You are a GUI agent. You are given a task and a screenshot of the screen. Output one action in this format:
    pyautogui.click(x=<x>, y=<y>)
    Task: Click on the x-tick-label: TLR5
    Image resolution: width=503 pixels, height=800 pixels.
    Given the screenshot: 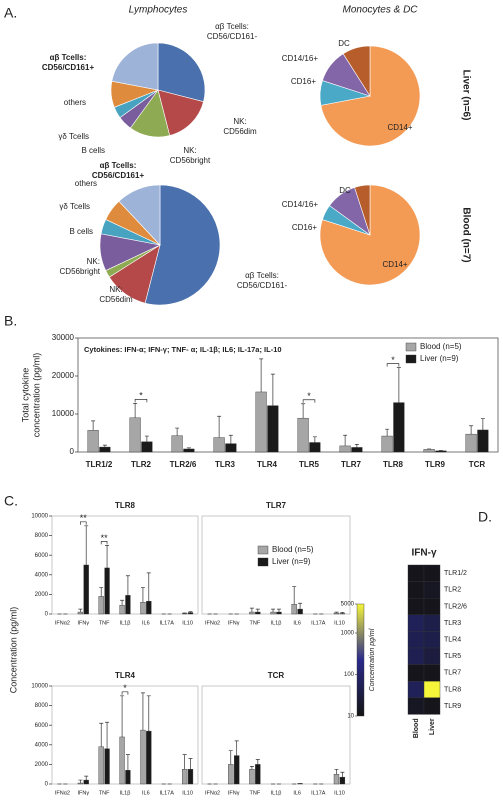 What is the action you would take?
    pyautogui.click(x=309, y=464)
    